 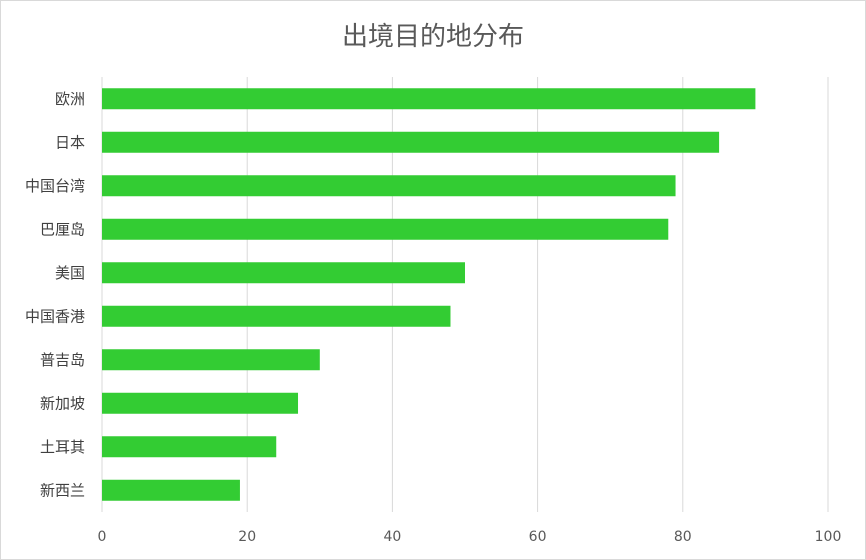 I want to click on category-label: 普吉岛, so click(x=62, y=360).